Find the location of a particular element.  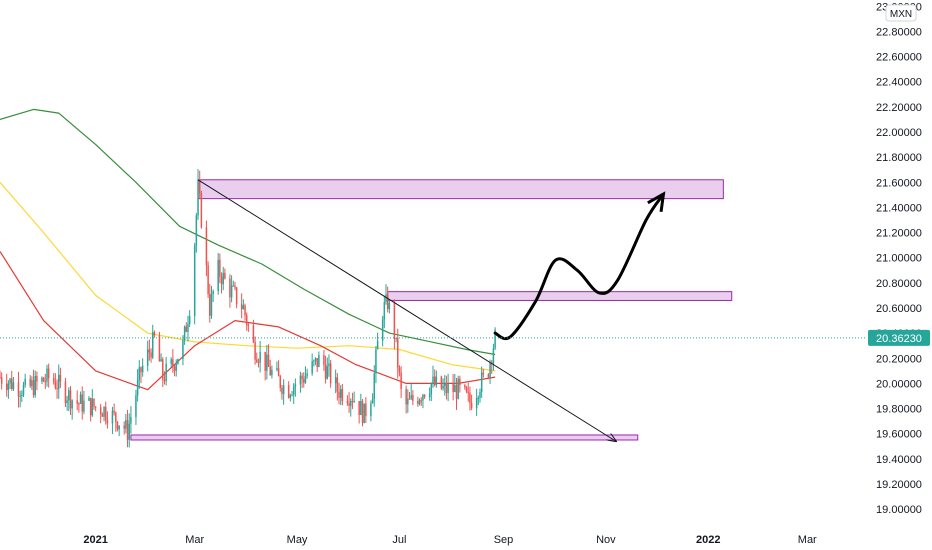

x-tick-label: 2022 is located at coordinates (708, 540).